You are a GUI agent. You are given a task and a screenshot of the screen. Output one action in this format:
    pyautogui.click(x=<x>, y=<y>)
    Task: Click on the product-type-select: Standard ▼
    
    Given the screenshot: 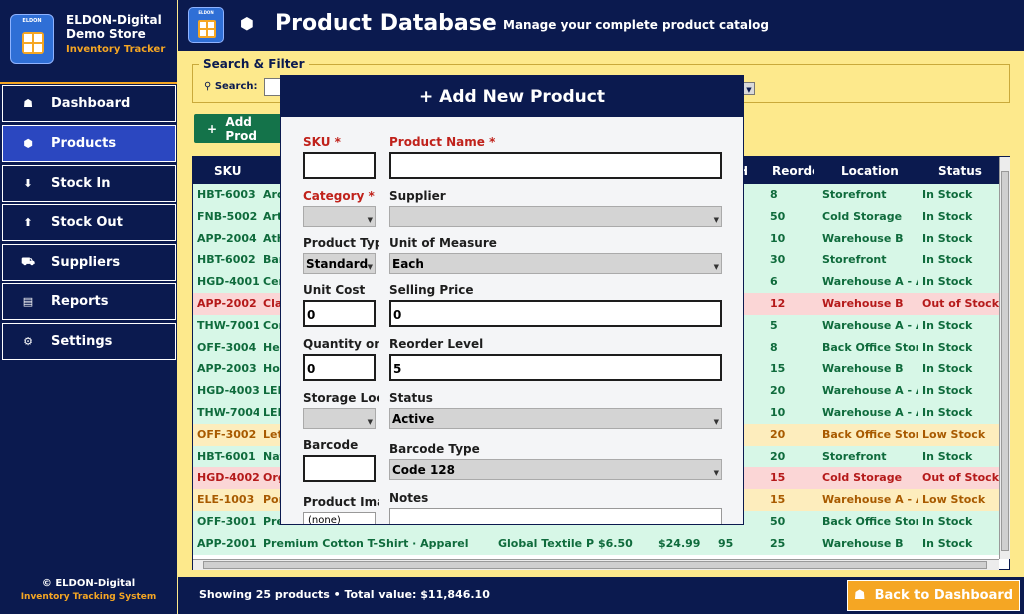 What is the action you would take?
    pyautogui.click(x=339, y=263)
    